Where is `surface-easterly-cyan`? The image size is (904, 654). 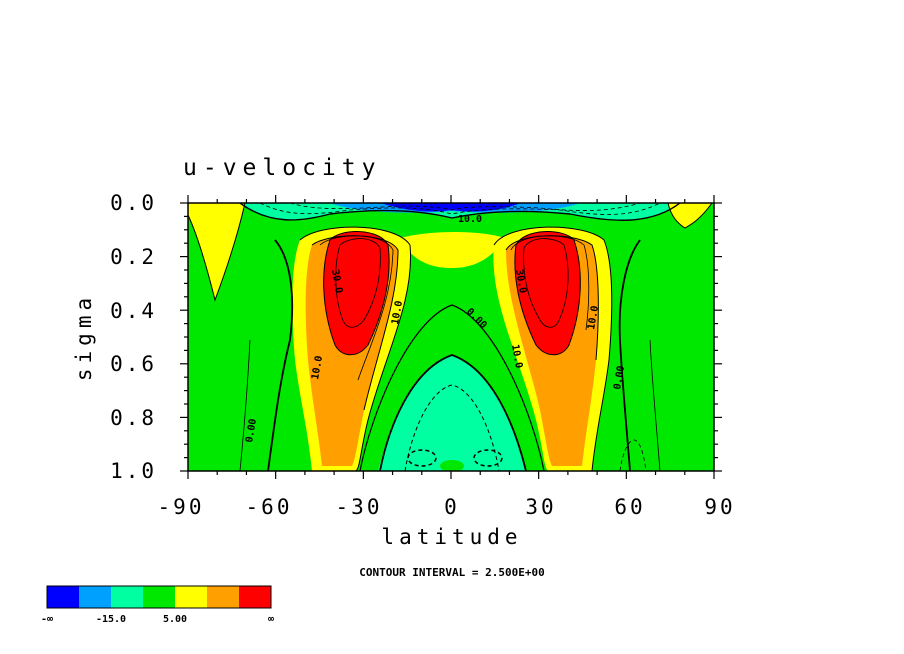
surface-easterly-cyan is located at coordinates (452, 413).